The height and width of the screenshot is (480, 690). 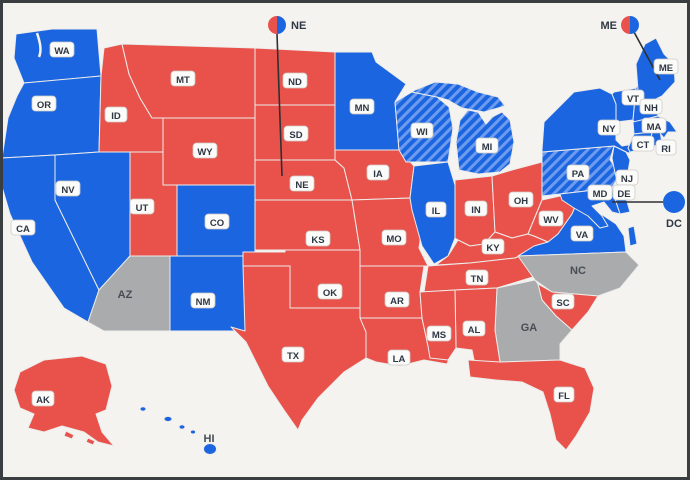 I want to click on svg-text: KY, so click(x=493, y=248).